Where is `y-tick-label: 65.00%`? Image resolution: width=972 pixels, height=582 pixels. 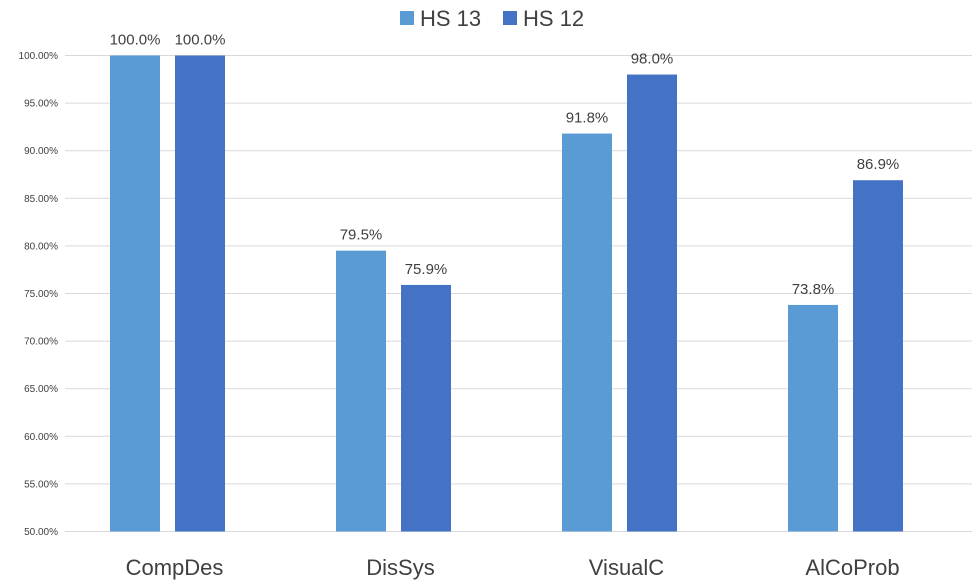 y-tick-label: 65.00% is located at coordinates (41, 389).